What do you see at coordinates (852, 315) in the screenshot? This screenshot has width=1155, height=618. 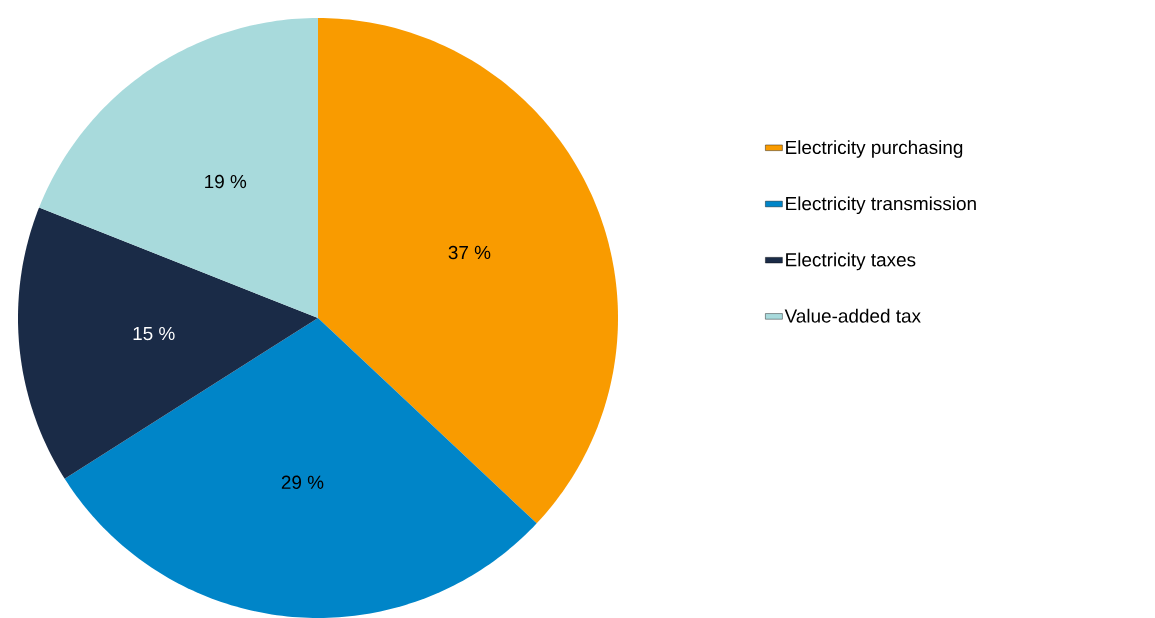 I see `legend-label: Value-added tax` at bounding box center [852, 315].